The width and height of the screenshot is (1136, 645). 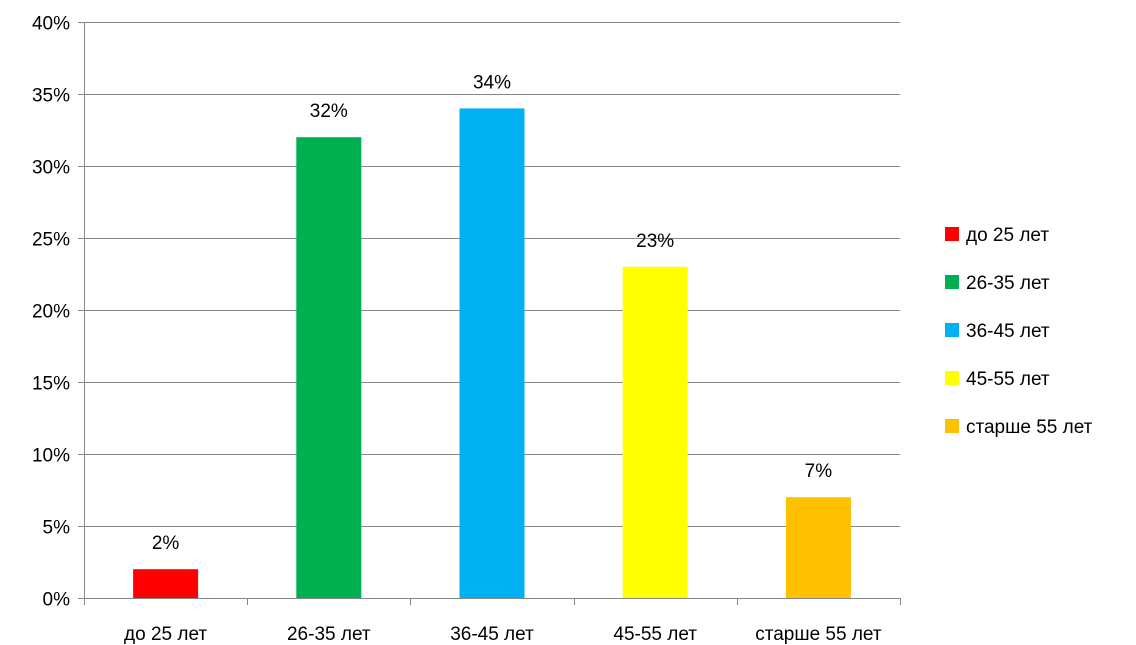 I want to click on y-tick-label: 10%, so click(x=51, y=456).